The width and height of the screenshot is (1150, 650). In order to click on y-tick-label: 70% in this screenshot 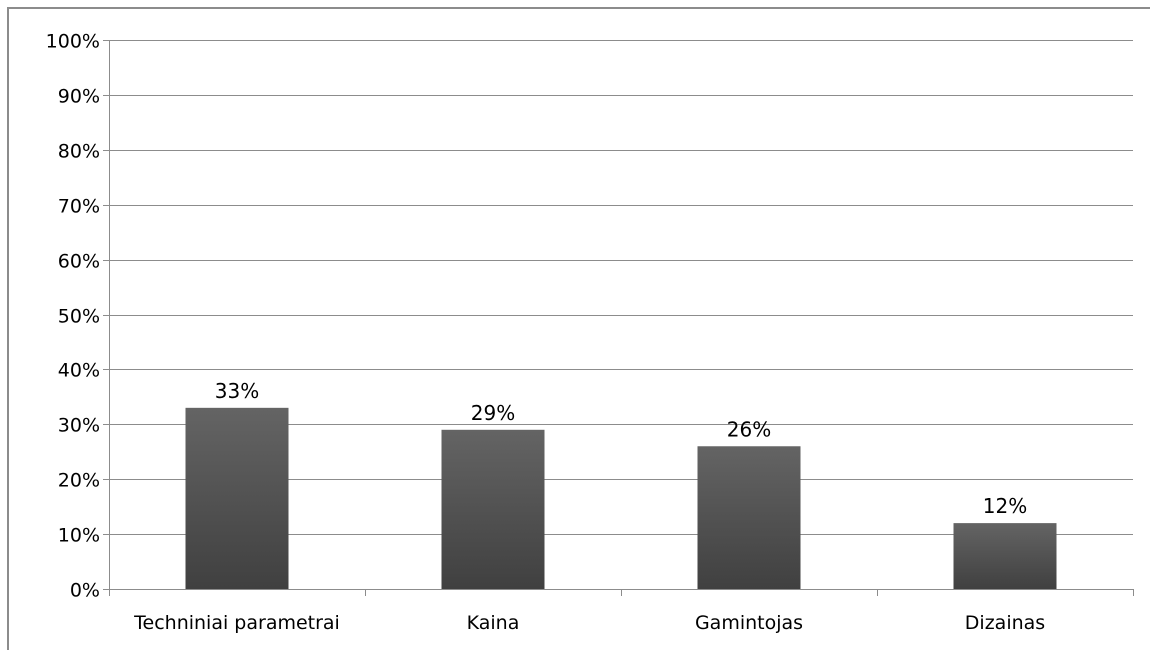, I will do `click(79, 207)`.